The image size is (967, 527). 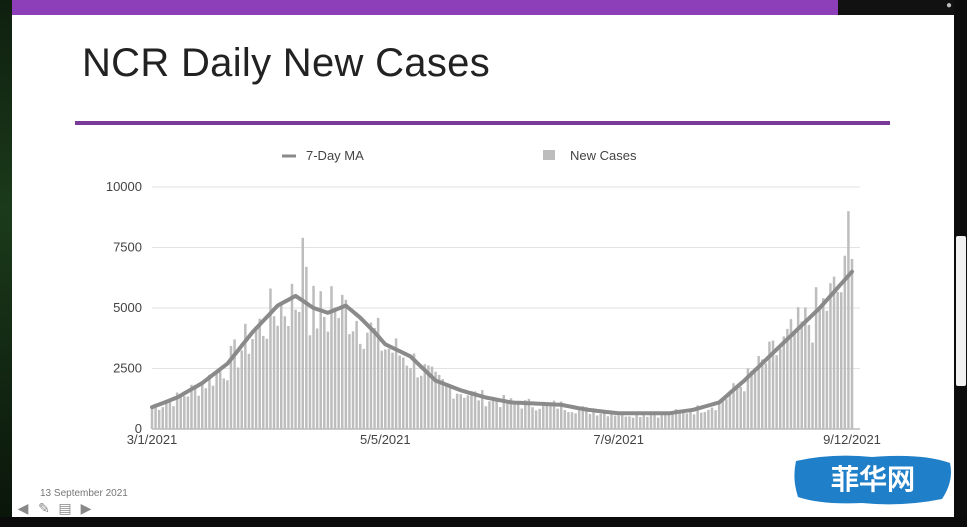 I want to click on legend-cases-label: New Cases, so click(x=603, y=155).